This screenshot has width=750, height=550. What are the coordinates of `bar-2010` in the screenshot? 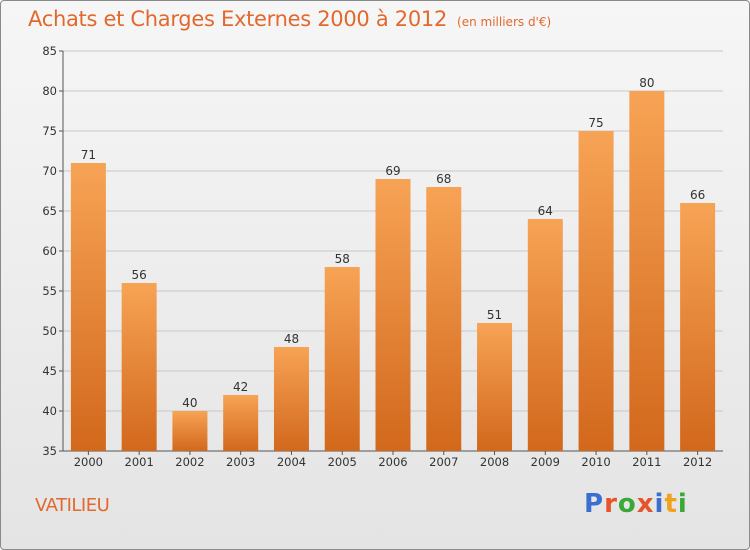 It's located at (596, 291).